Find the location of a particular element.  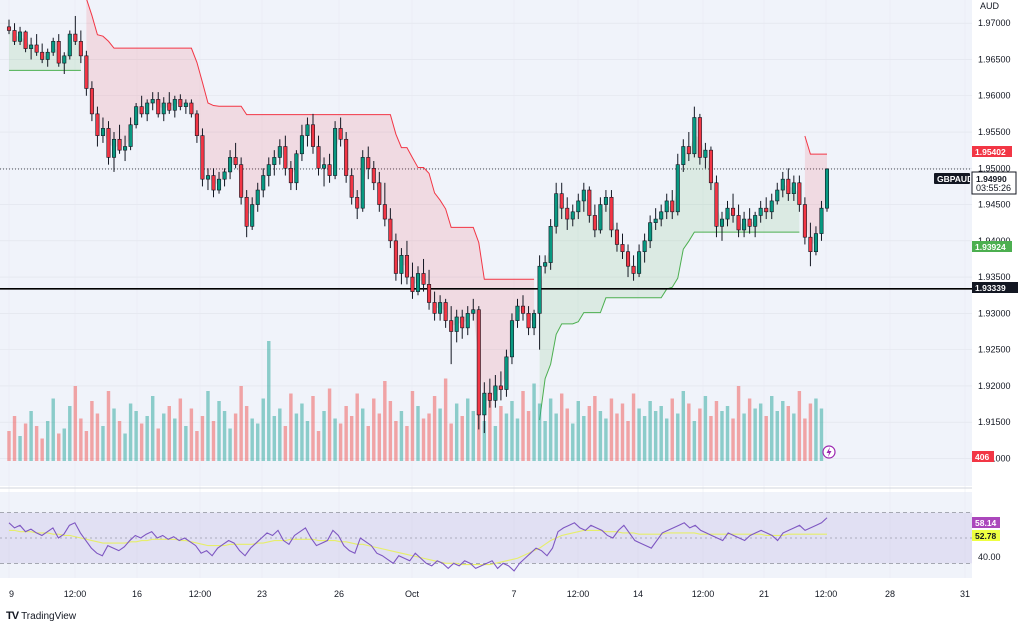

time-tick-label: 26 is located at coordinates (339, 594).